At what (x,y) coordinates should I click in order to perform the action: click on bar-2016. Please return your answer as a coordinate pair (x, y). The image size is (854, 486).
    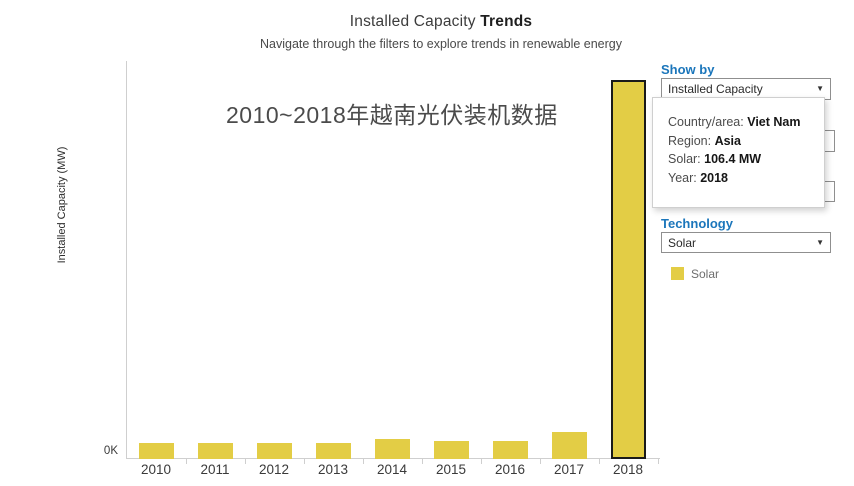
    Looking at the image, I should click on (510, 450).